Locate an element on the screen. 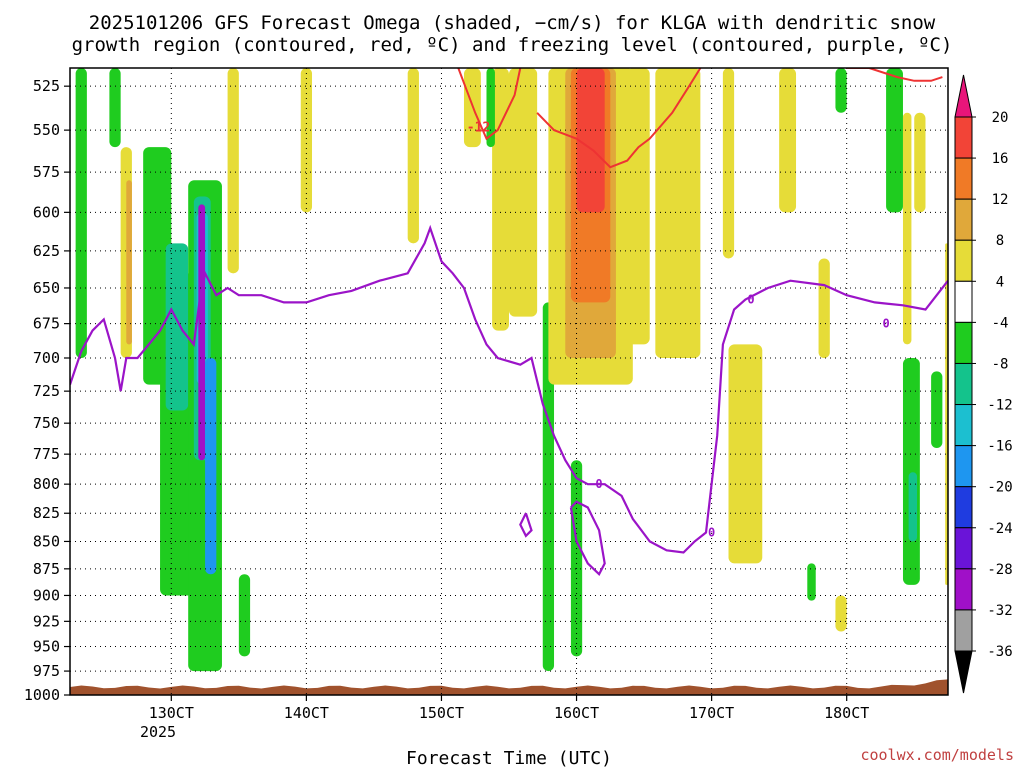 The height and width of the screenshot is (768, 1024). y-tick-label: 625 is located at coordinates (46, 251).